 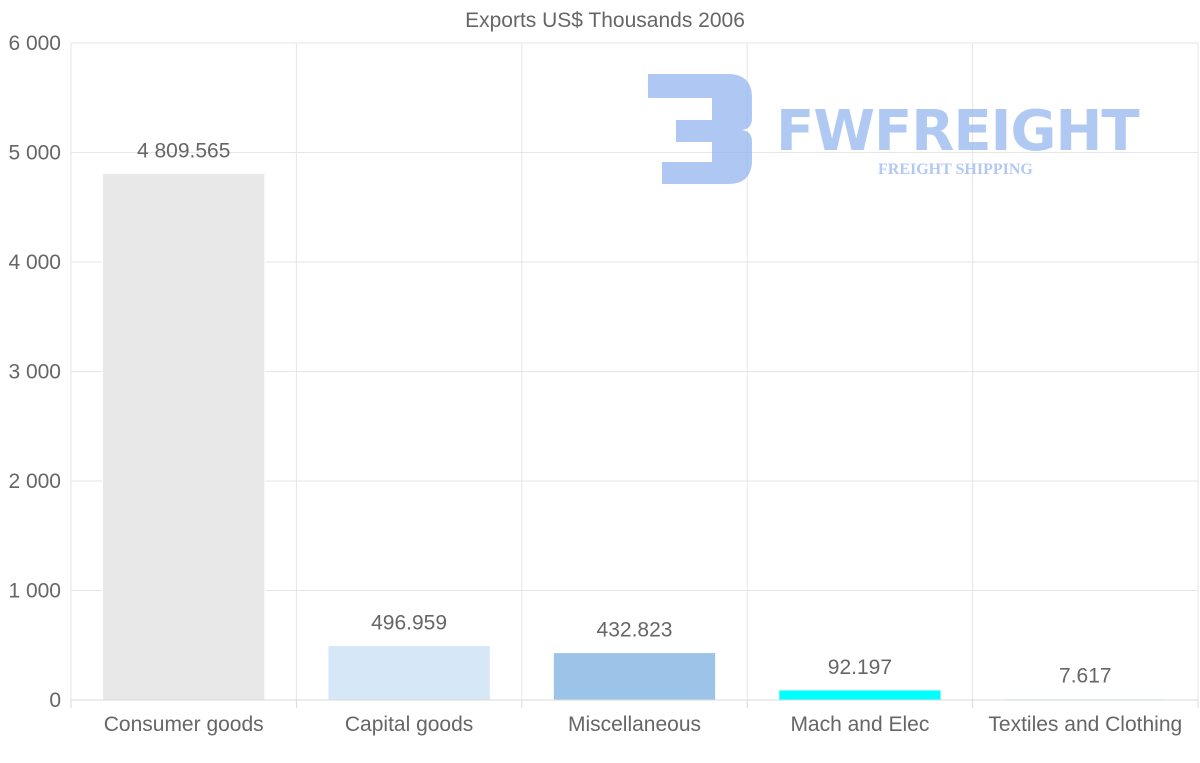 What do you see at coordinates (634, 724) in the screenshot?
I see `x-tick-label: Miscellaneous` at bounding box center [634, 724].